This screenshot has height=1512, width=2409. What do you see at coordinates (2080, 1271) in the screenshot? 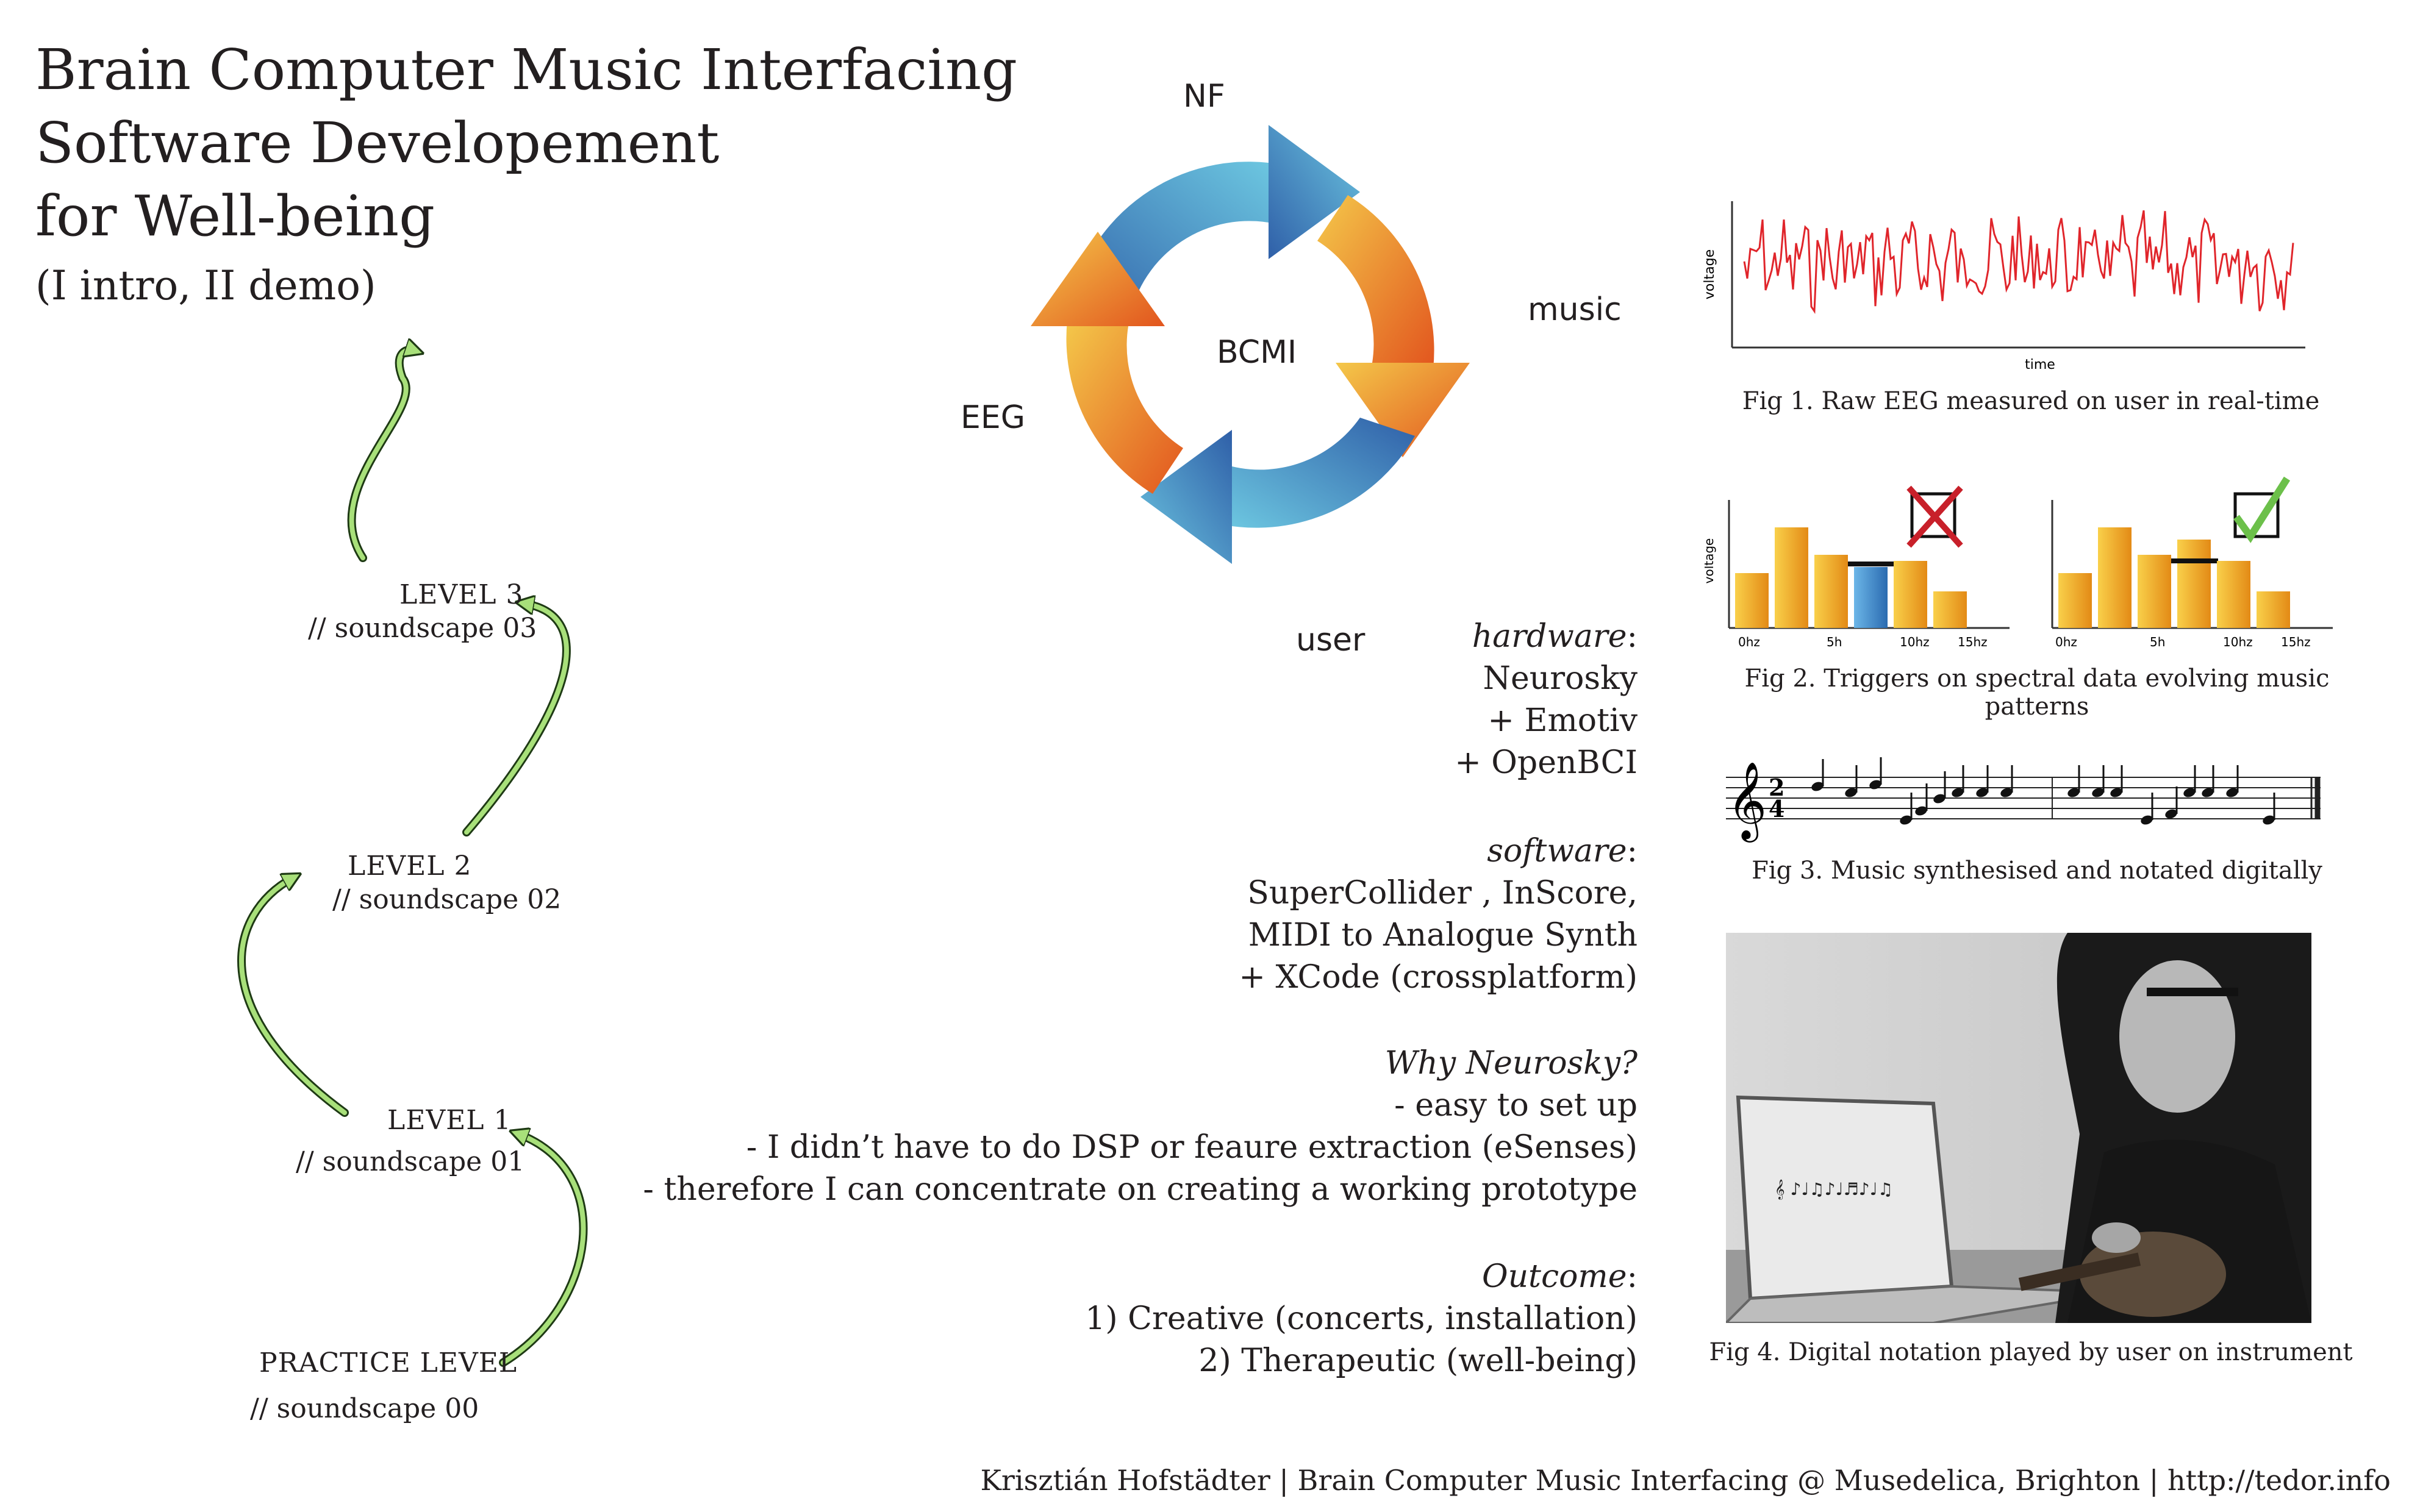
I see `guitar-neck` at bounding box center [2080, 1271].